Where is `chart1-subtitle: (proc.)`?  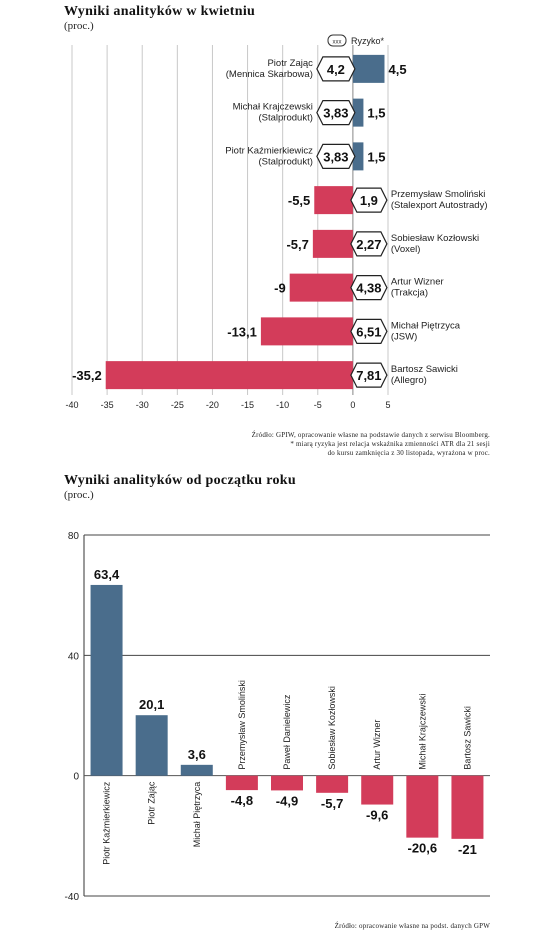
chart1-subtitle: (proc.) is located at coordinates (79, 26).